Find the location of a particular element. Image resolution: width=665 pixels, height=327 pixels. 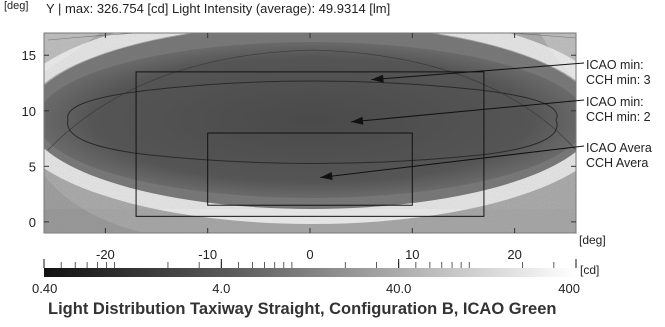

y-tick-label: 10 is located at coordinates (29, 111).